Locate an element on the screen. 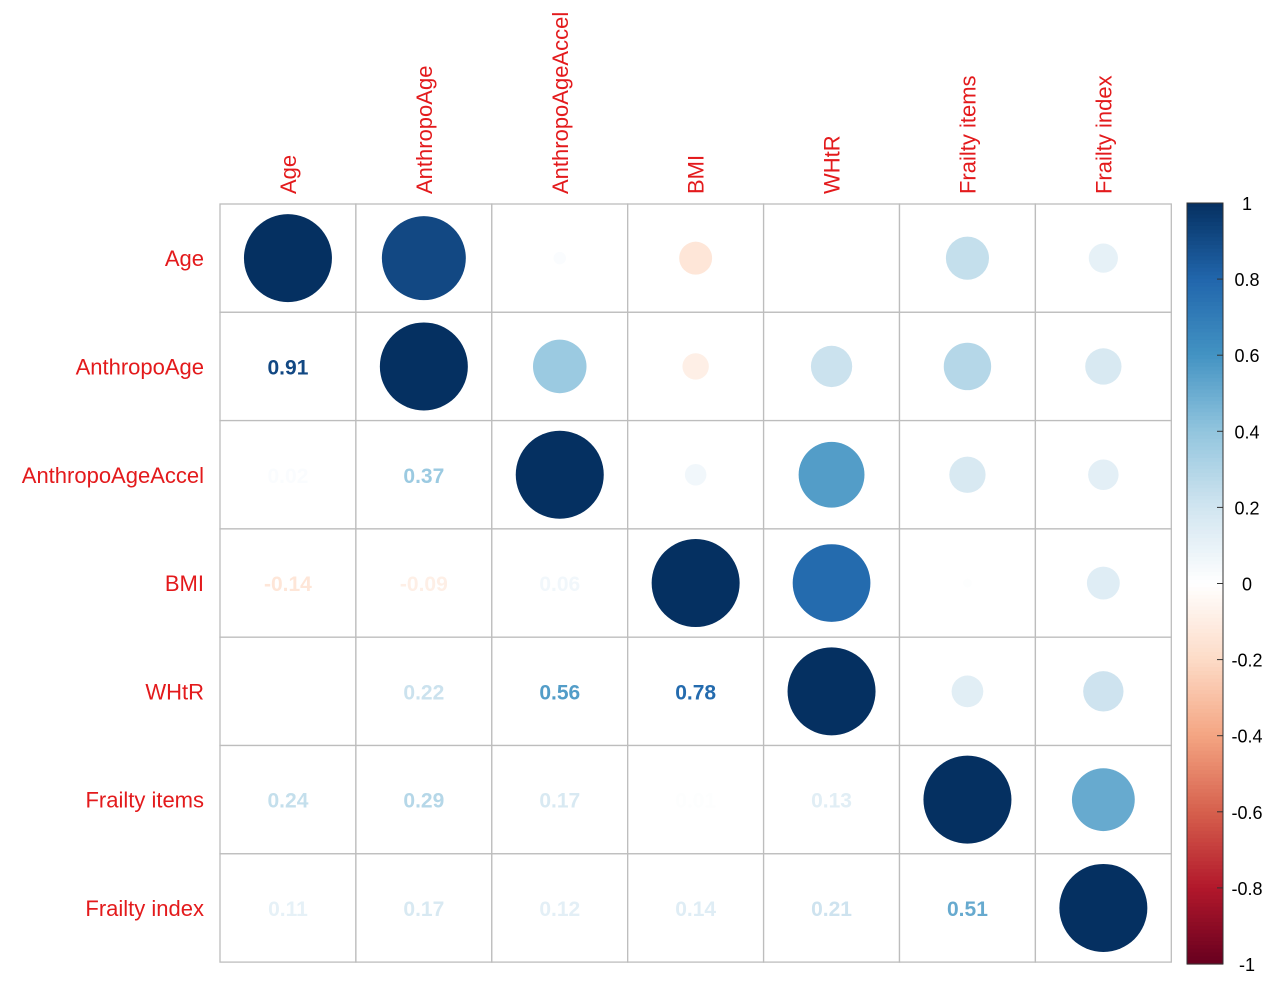  col-label-1: AnthropoAge is located at coordinates (424, 130).